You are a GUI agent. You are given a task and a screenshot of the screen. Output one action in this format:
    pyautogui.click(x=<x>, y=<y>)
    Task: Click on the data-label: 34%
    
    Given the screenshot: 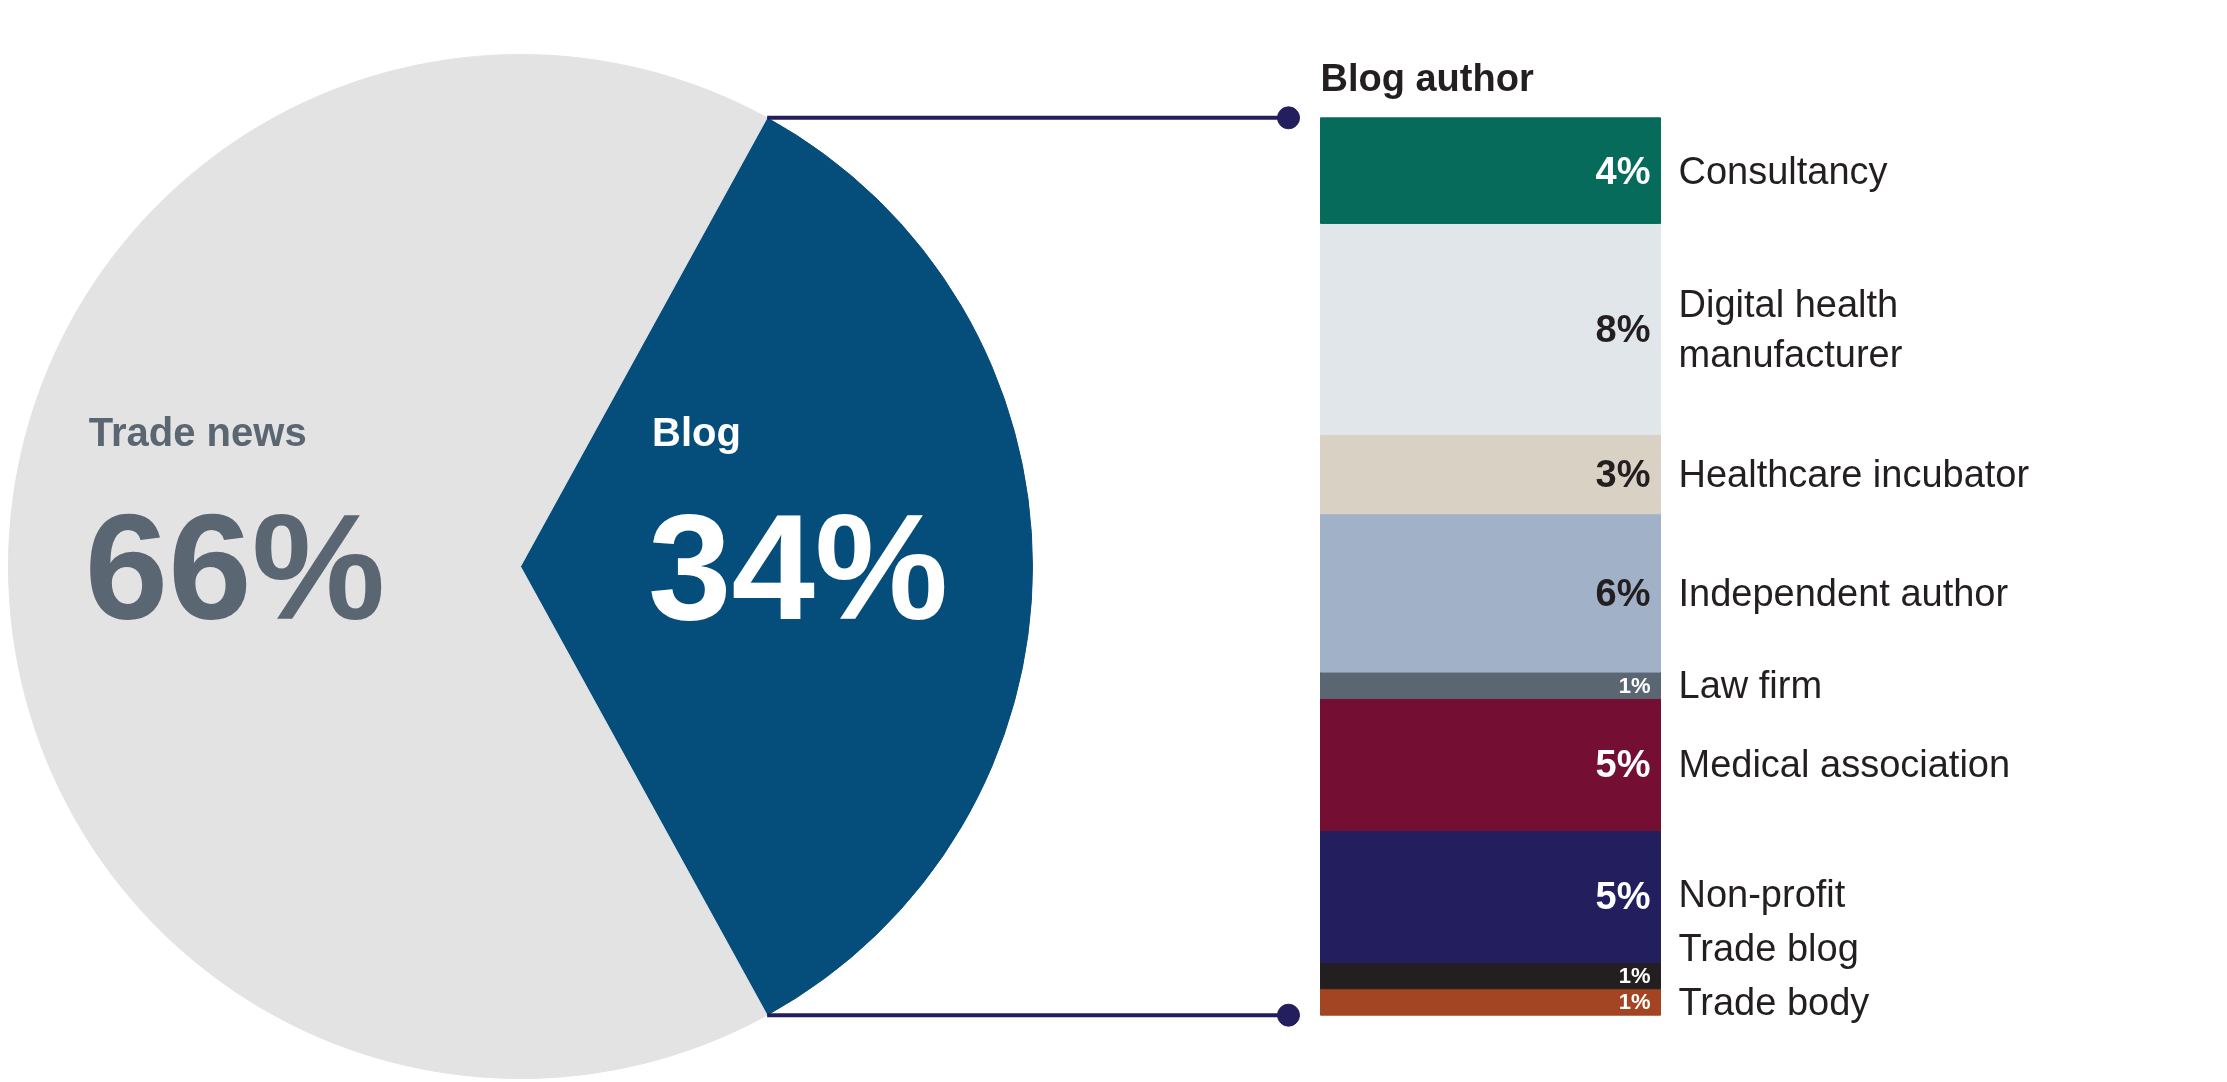 What is the action you would take?
    pyautogui.click(x=798, y=566)
    